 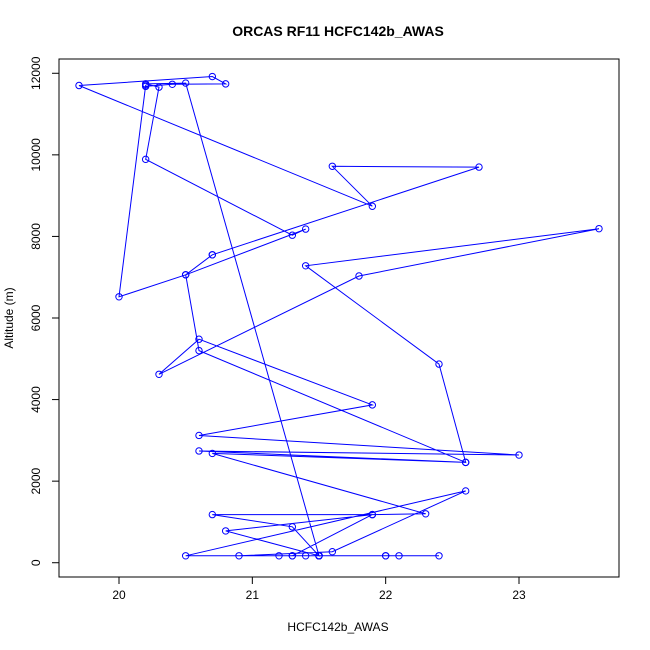 I want to click on y-tick-label: 8000, so click(x=36, y=236).